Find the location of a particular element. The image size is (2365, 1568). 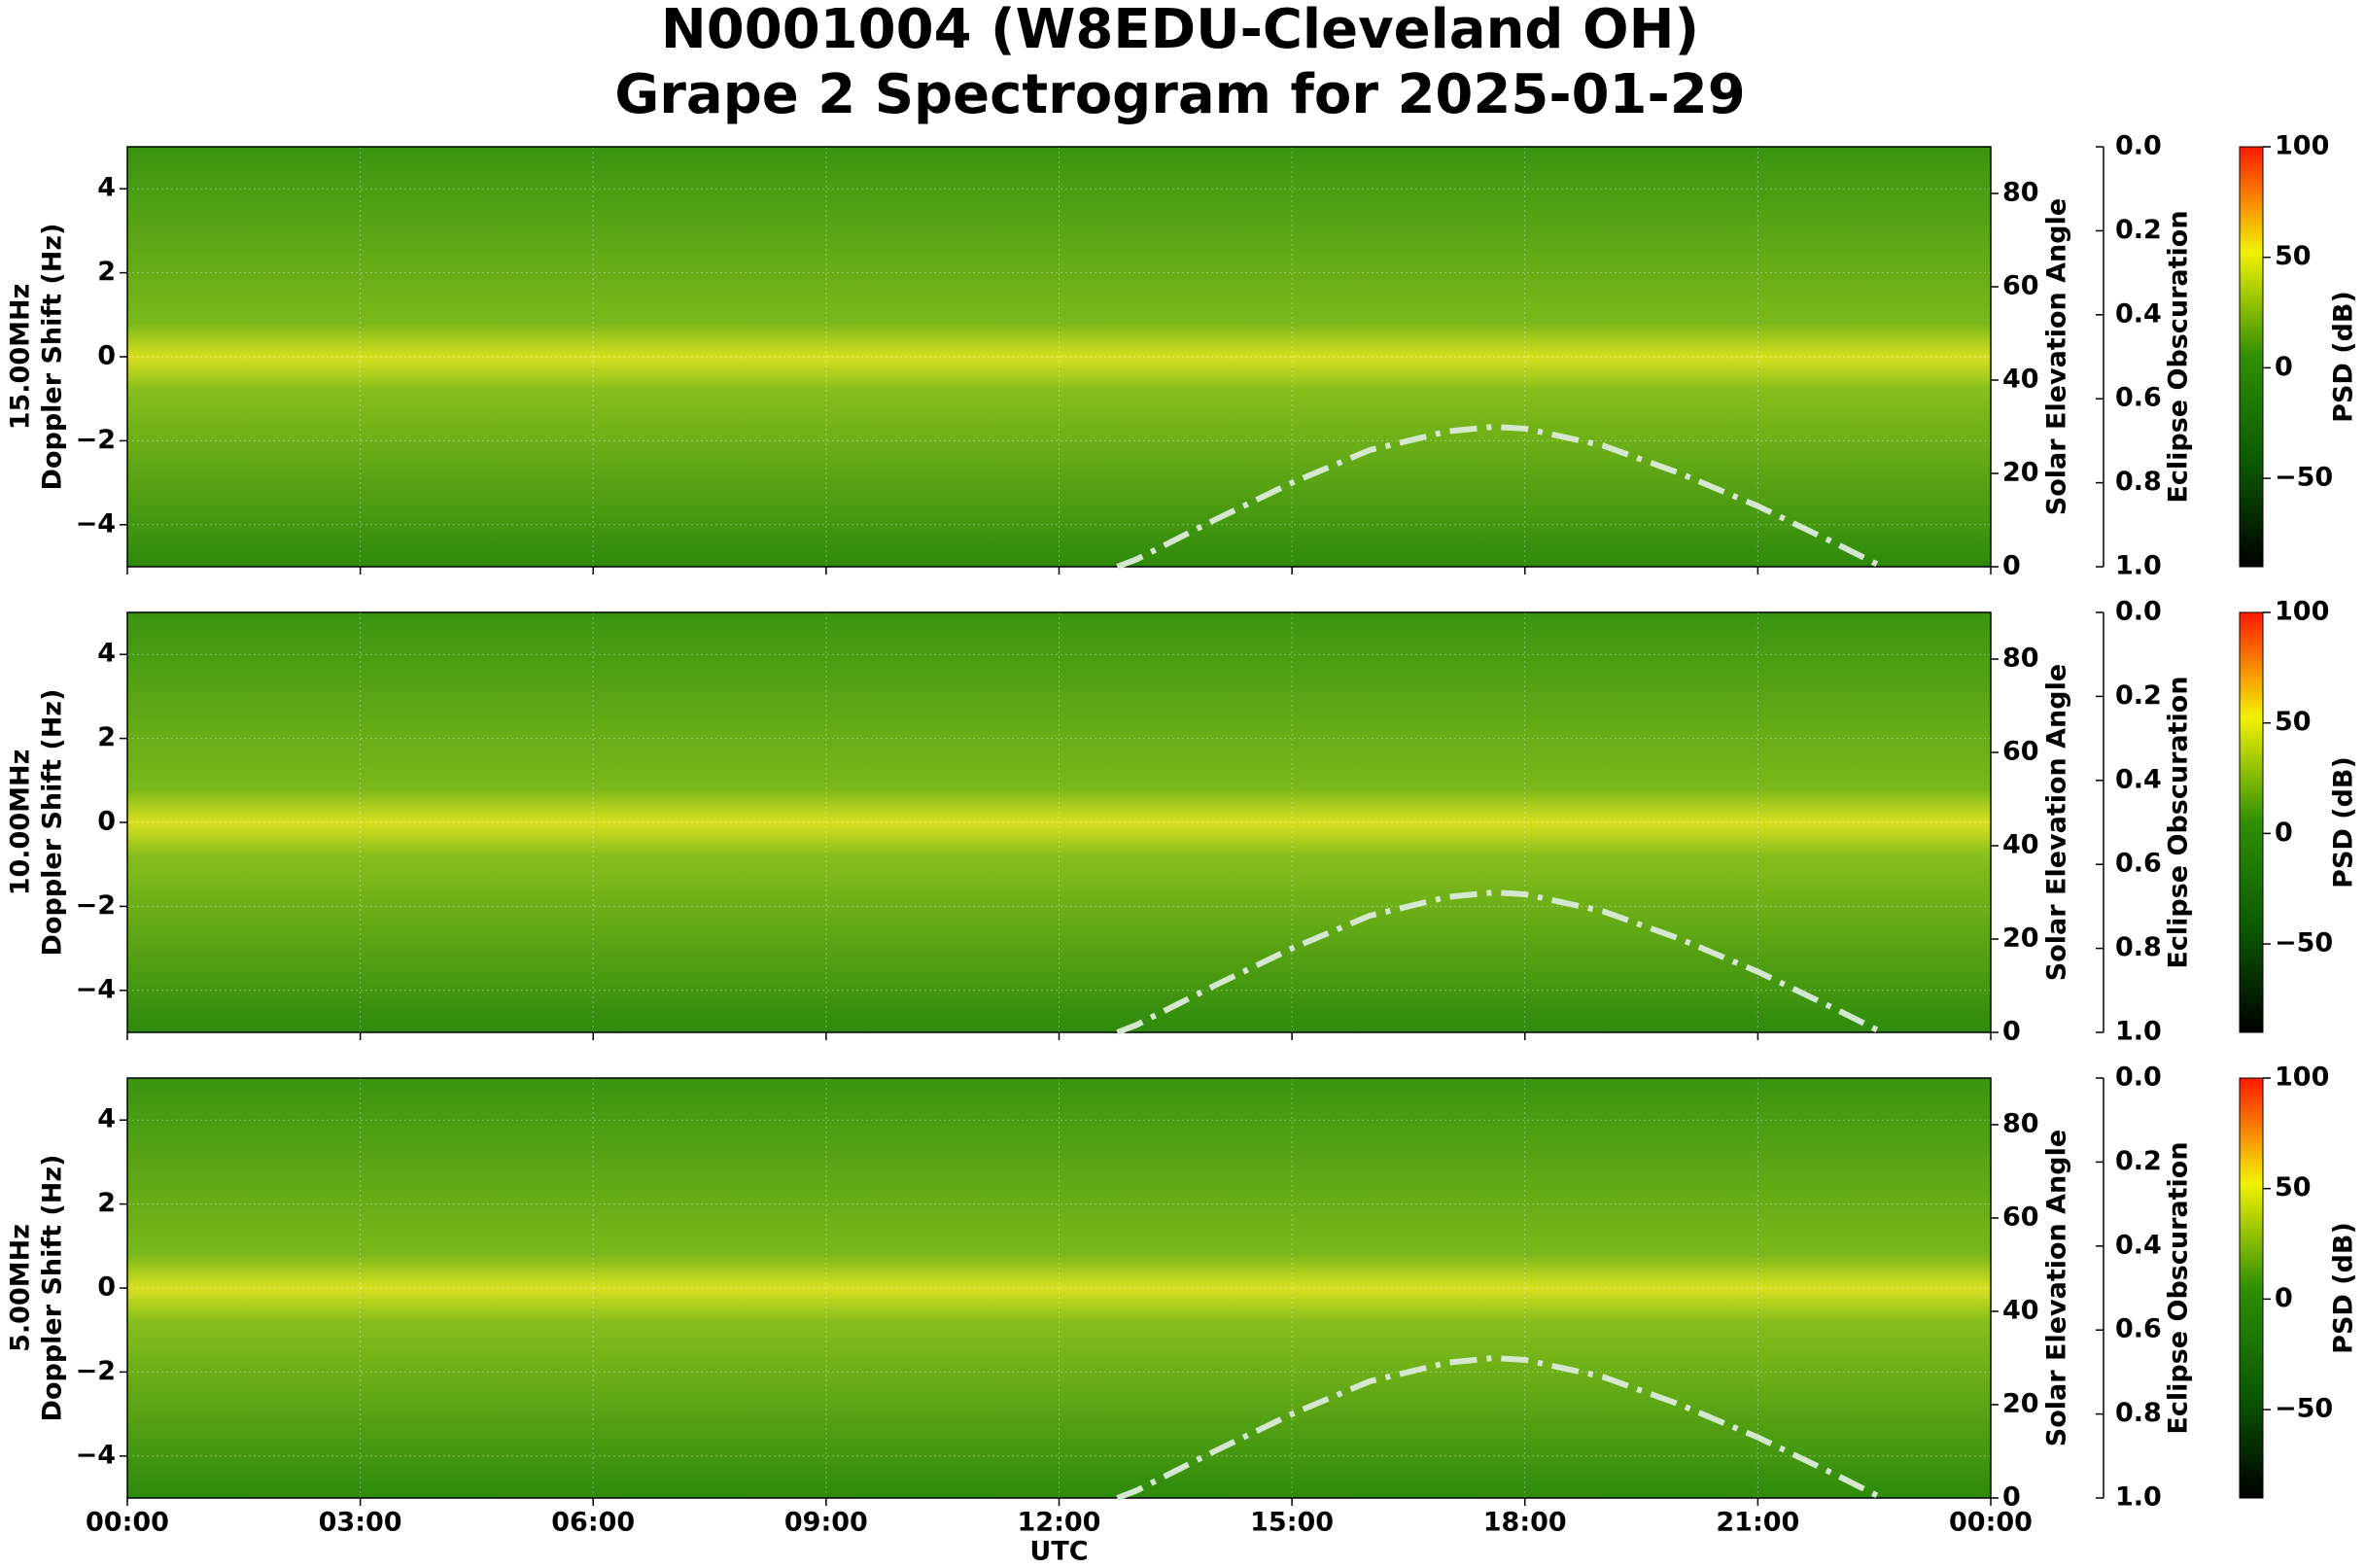

x-tick-label: 15:00 is located at coordinates (1292, 1523).